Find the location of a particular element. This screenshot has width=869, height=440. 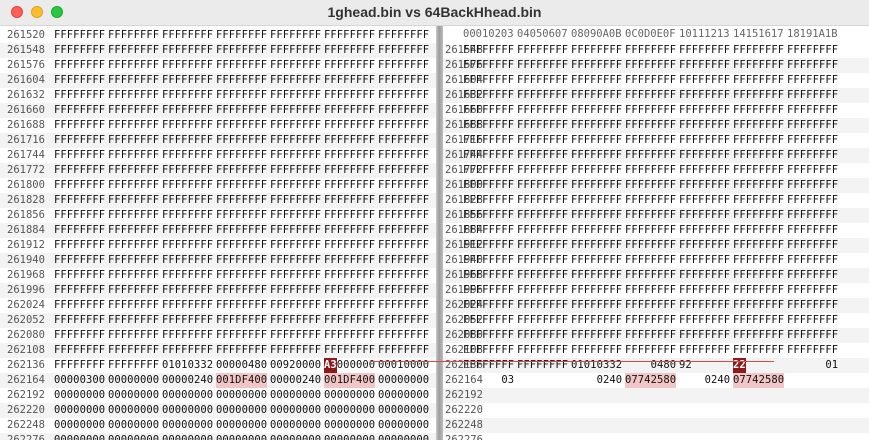

hex-word: 22 is located at coordinates (758, 365).